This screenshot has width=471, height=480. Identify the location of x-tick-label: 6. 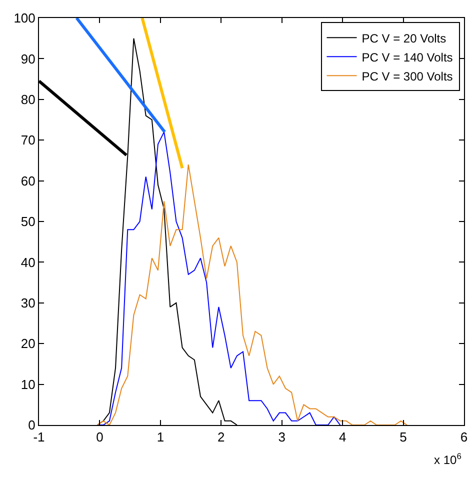
(464, 437).